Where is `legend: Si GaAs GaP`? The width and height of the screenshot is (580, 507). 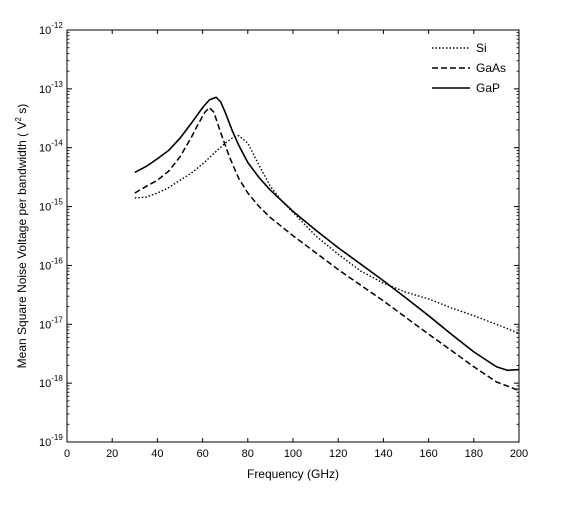
legend: Si GaAs GaP is located at coordinates (467, 70).